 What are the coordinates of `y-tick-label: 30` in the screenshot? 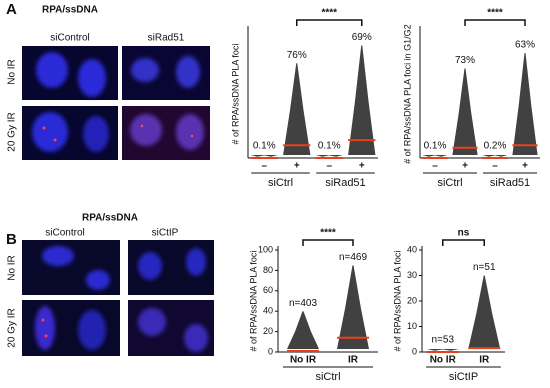 It's located at (412, 275).